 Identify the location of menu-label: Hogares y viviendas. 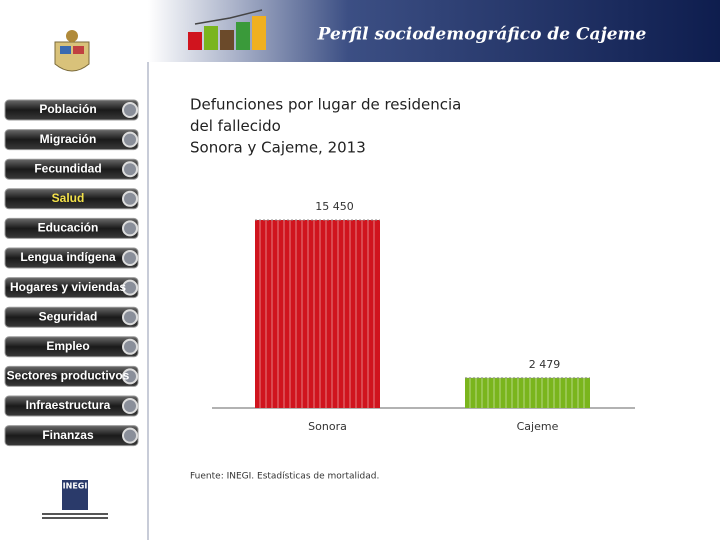
(68, 287).